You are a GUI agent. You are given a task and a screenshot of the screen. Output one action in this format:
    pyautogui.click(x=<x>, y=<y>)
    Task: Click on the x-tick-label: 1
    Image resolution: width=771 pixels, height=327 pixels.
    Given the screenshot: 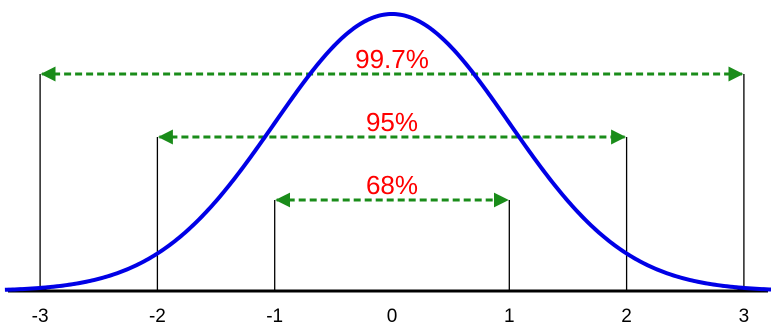 What is the action you would take?
    pyautogui.click(x=509, y=316)
    